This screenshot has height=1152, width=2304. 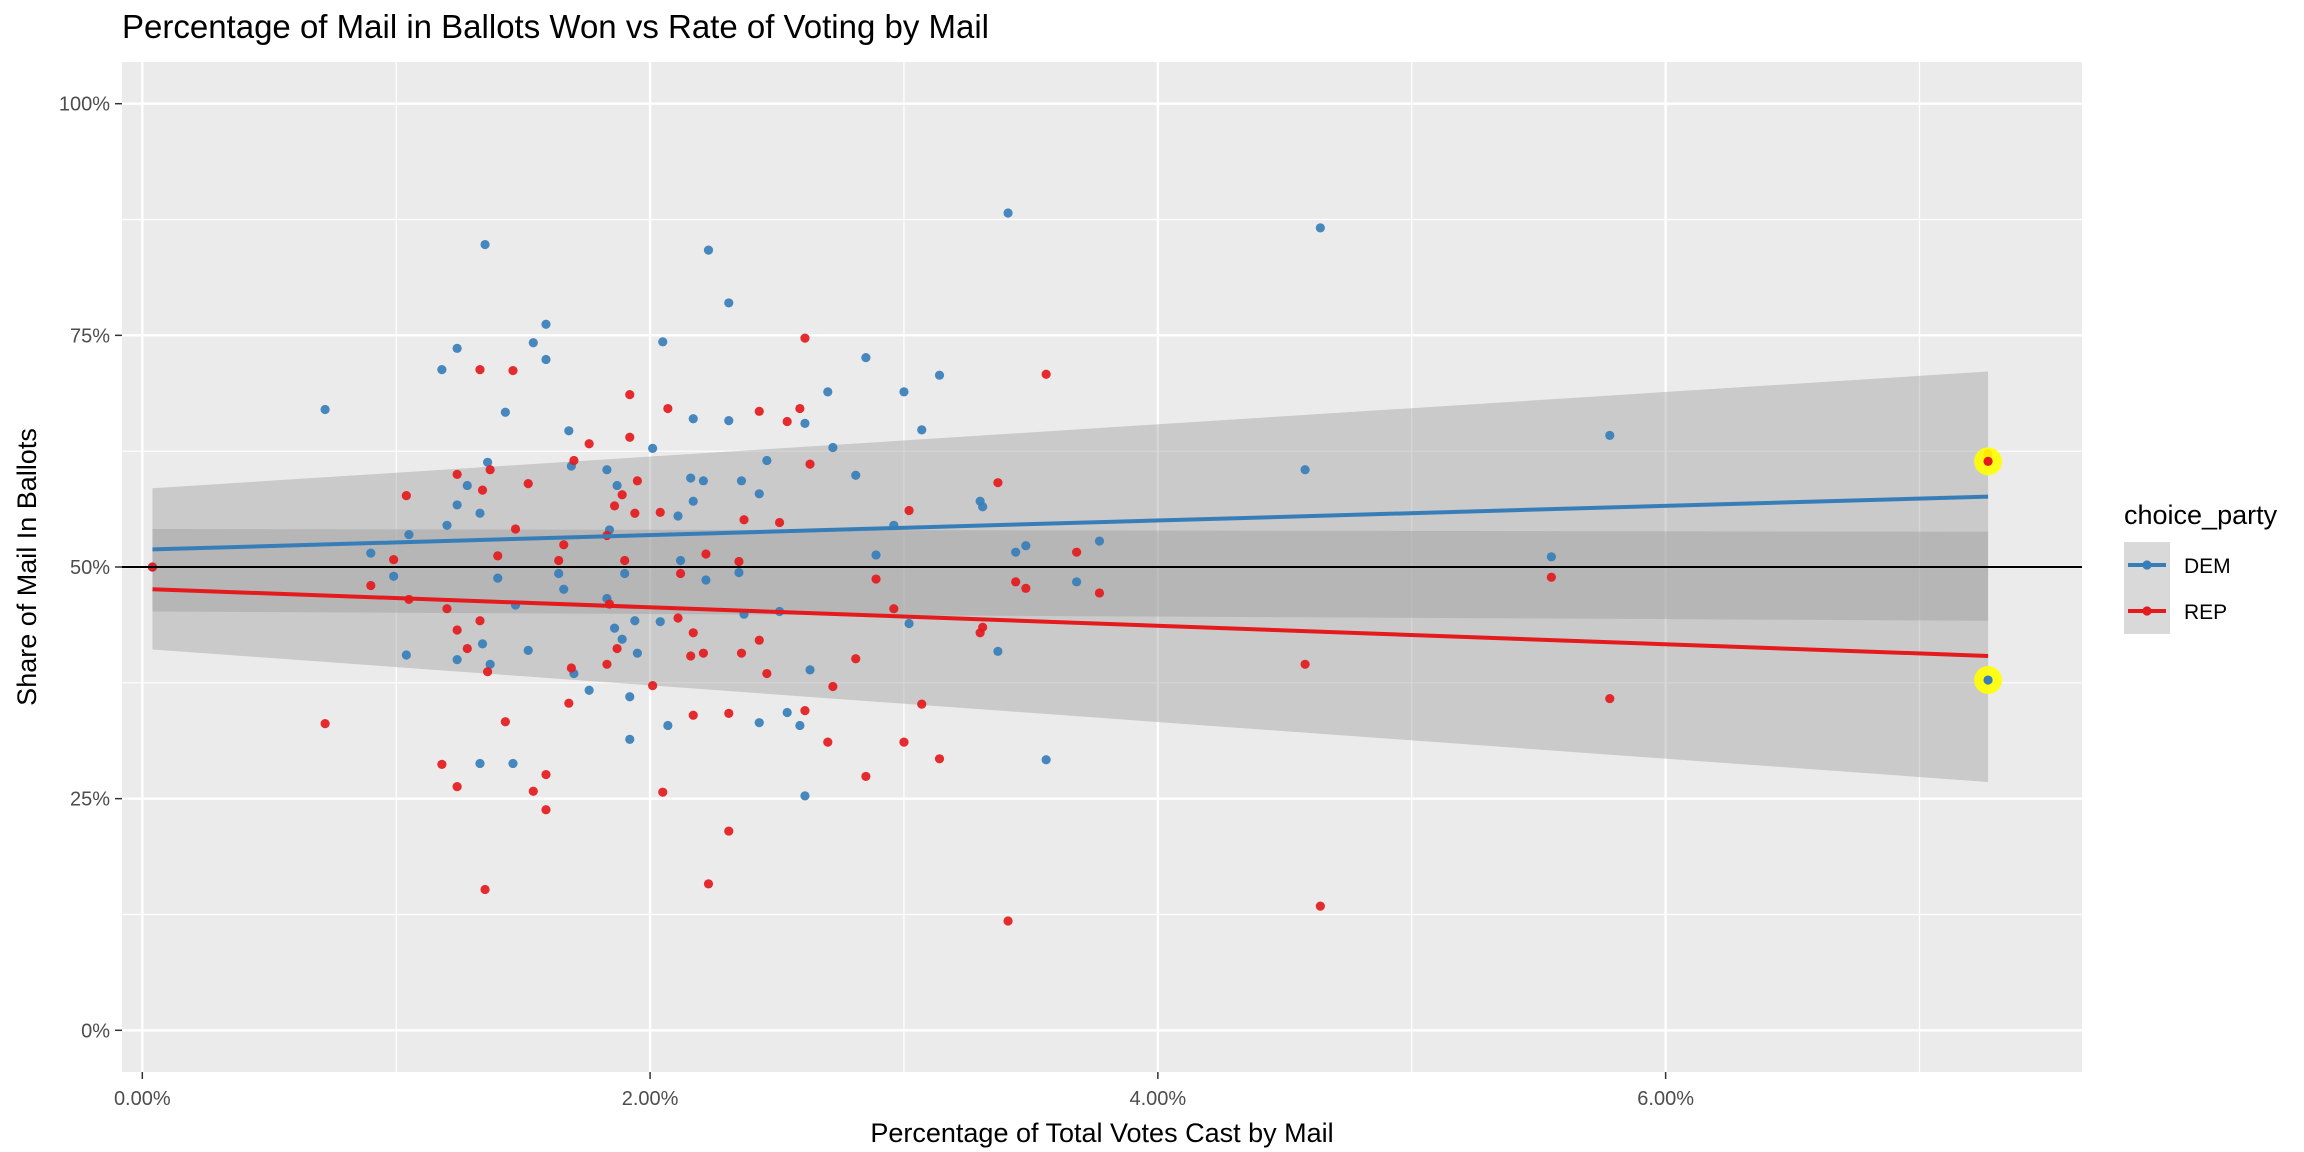 What do you see at coordinates (1070, 576) in the screenshot?
I see `trend-lines` at bounding box center [1070, 576].